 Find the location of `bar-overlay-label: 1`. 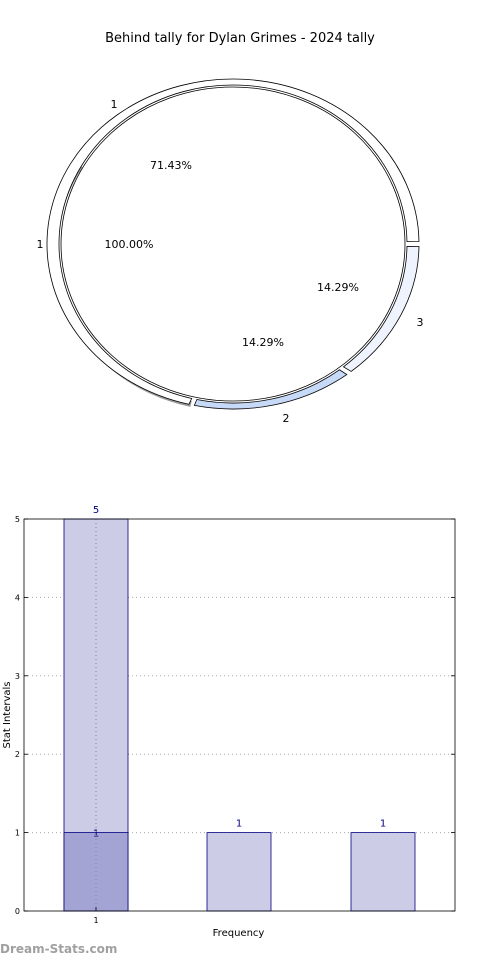

bar-overlay-label: 1 is located at coordinates (96, 834).